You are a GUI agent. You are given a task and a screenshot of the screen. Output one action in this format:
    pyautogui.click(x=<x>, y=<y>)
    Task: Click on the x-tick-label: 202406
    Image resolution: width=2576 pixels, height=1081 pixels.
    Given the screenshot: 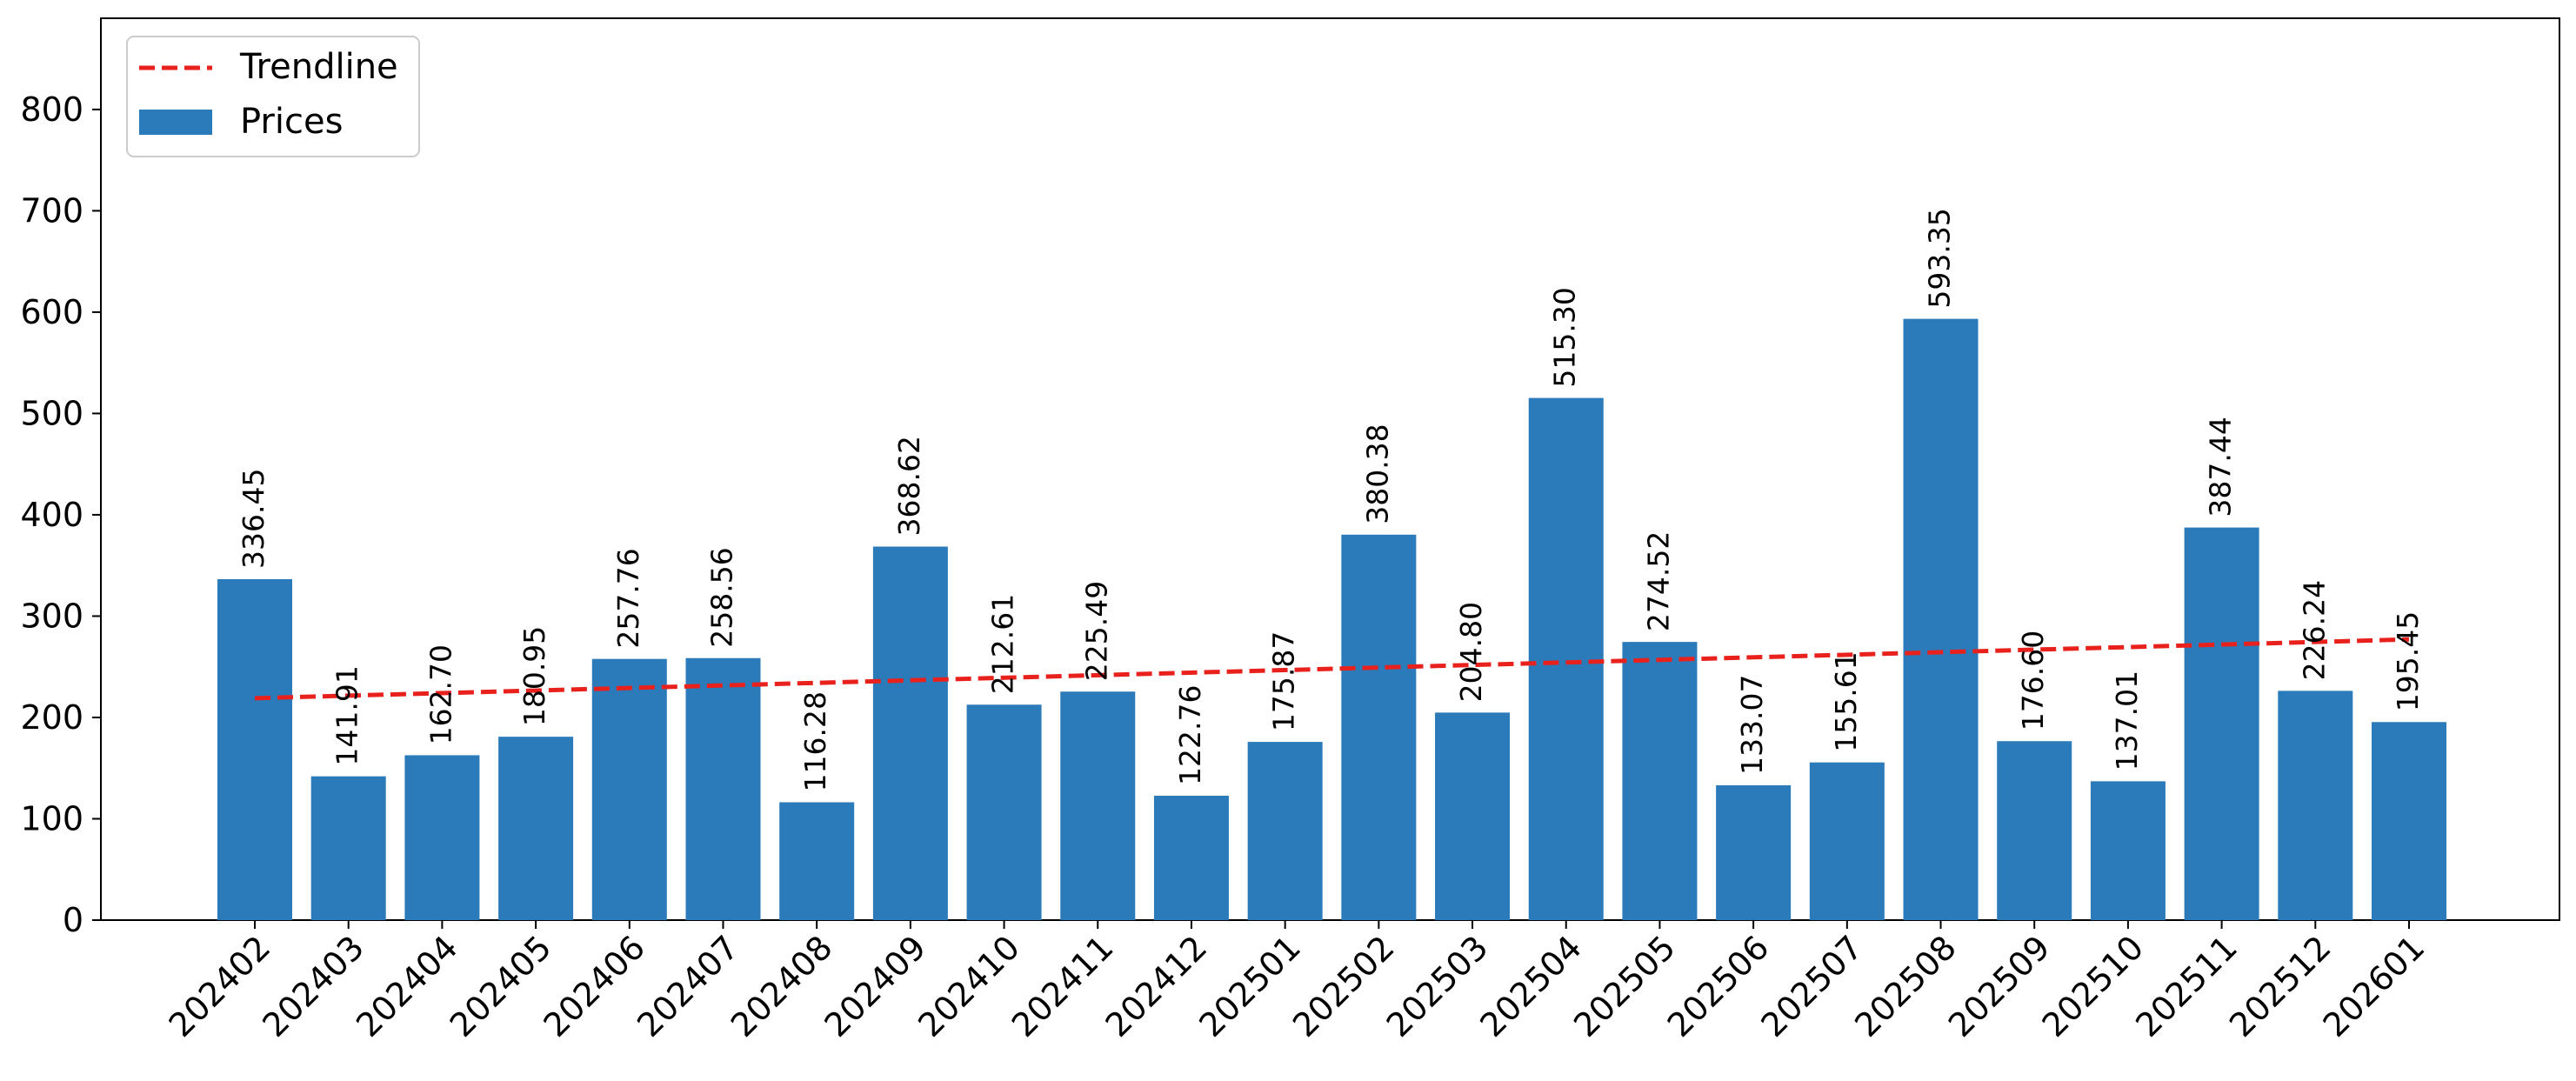 What is the action you would take?
    pyautogui.click(x=594, y=986)
    